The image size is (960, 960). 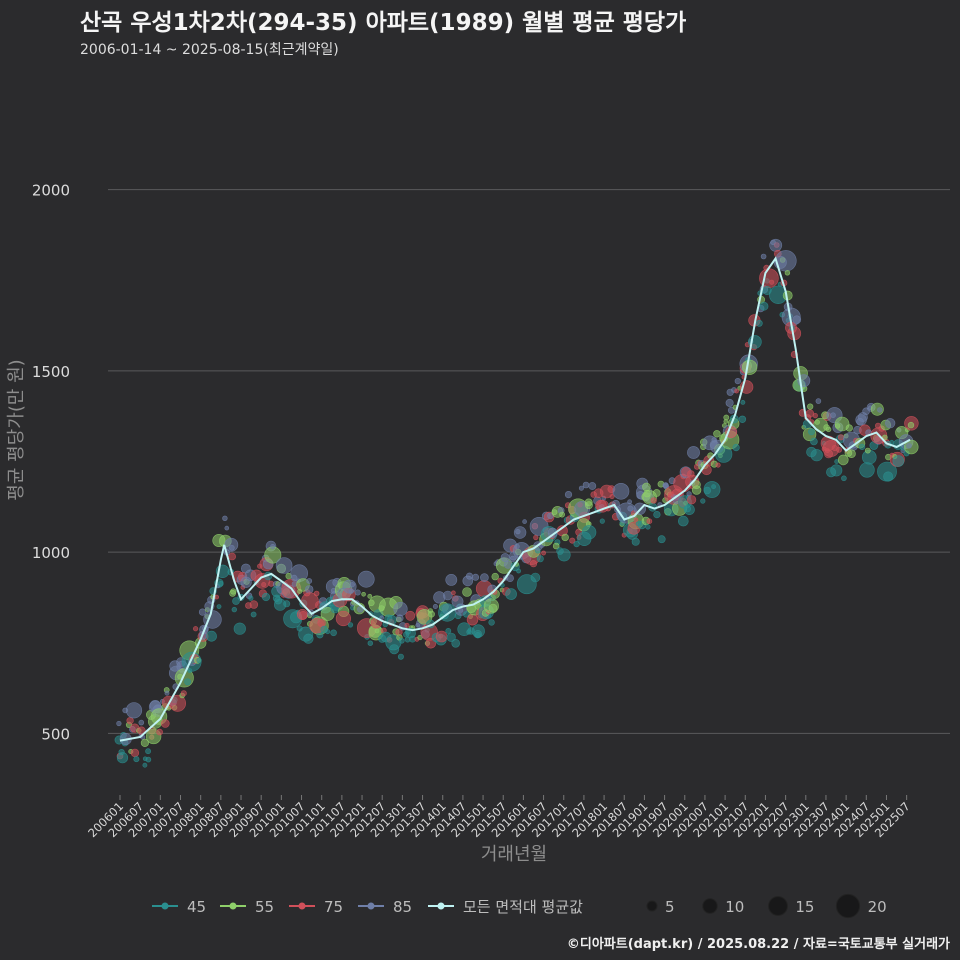 What do you see at coordinates (51, 553) in the screenshot?
I see `y-tick-label: 1000` at bounding box center [51, 553].